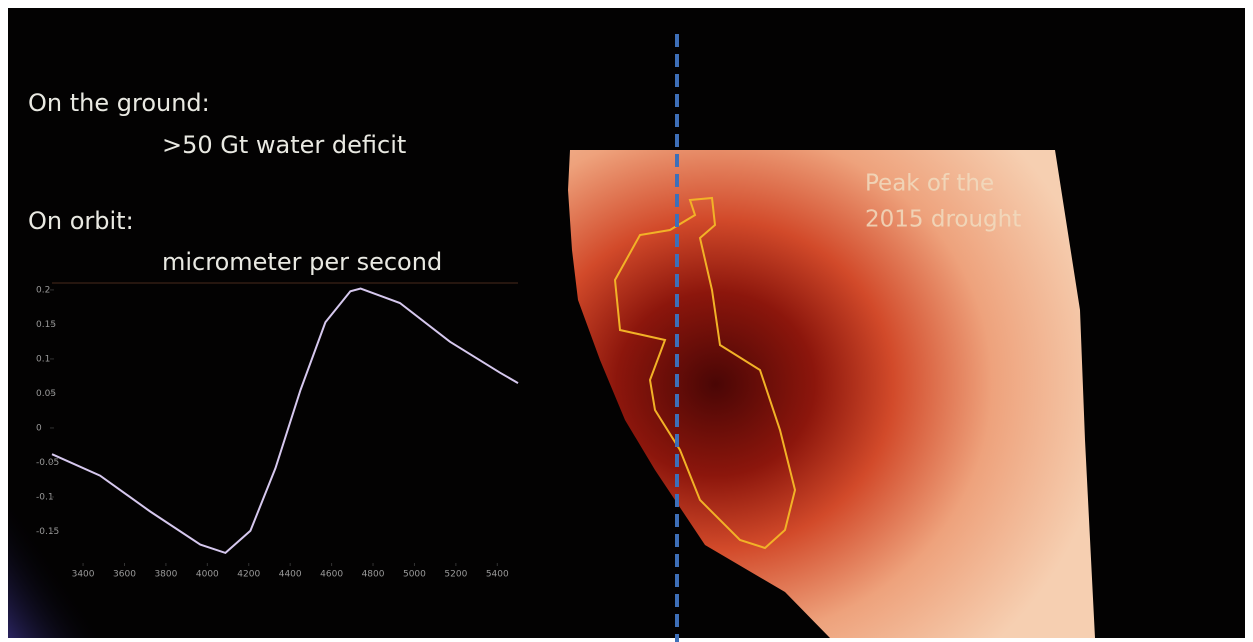 The image size is (1253, 642). I want to click on x-tick-label: 4000, so click(207, 575).